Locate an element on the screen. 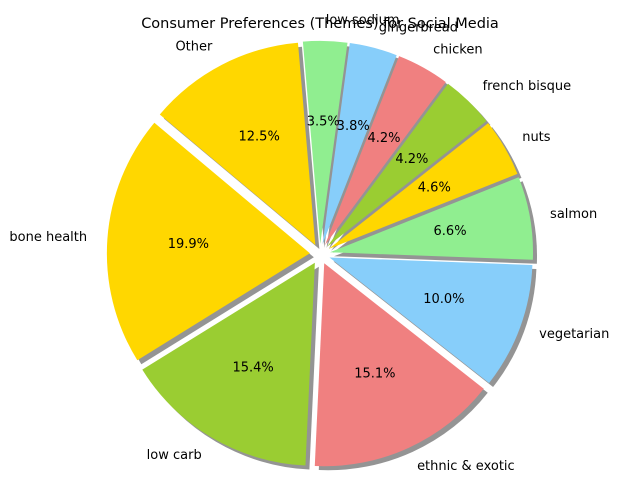 The image size is (640, 480). slice-percent-vegetarian: 10.0% is located at coordinates (443, 299).